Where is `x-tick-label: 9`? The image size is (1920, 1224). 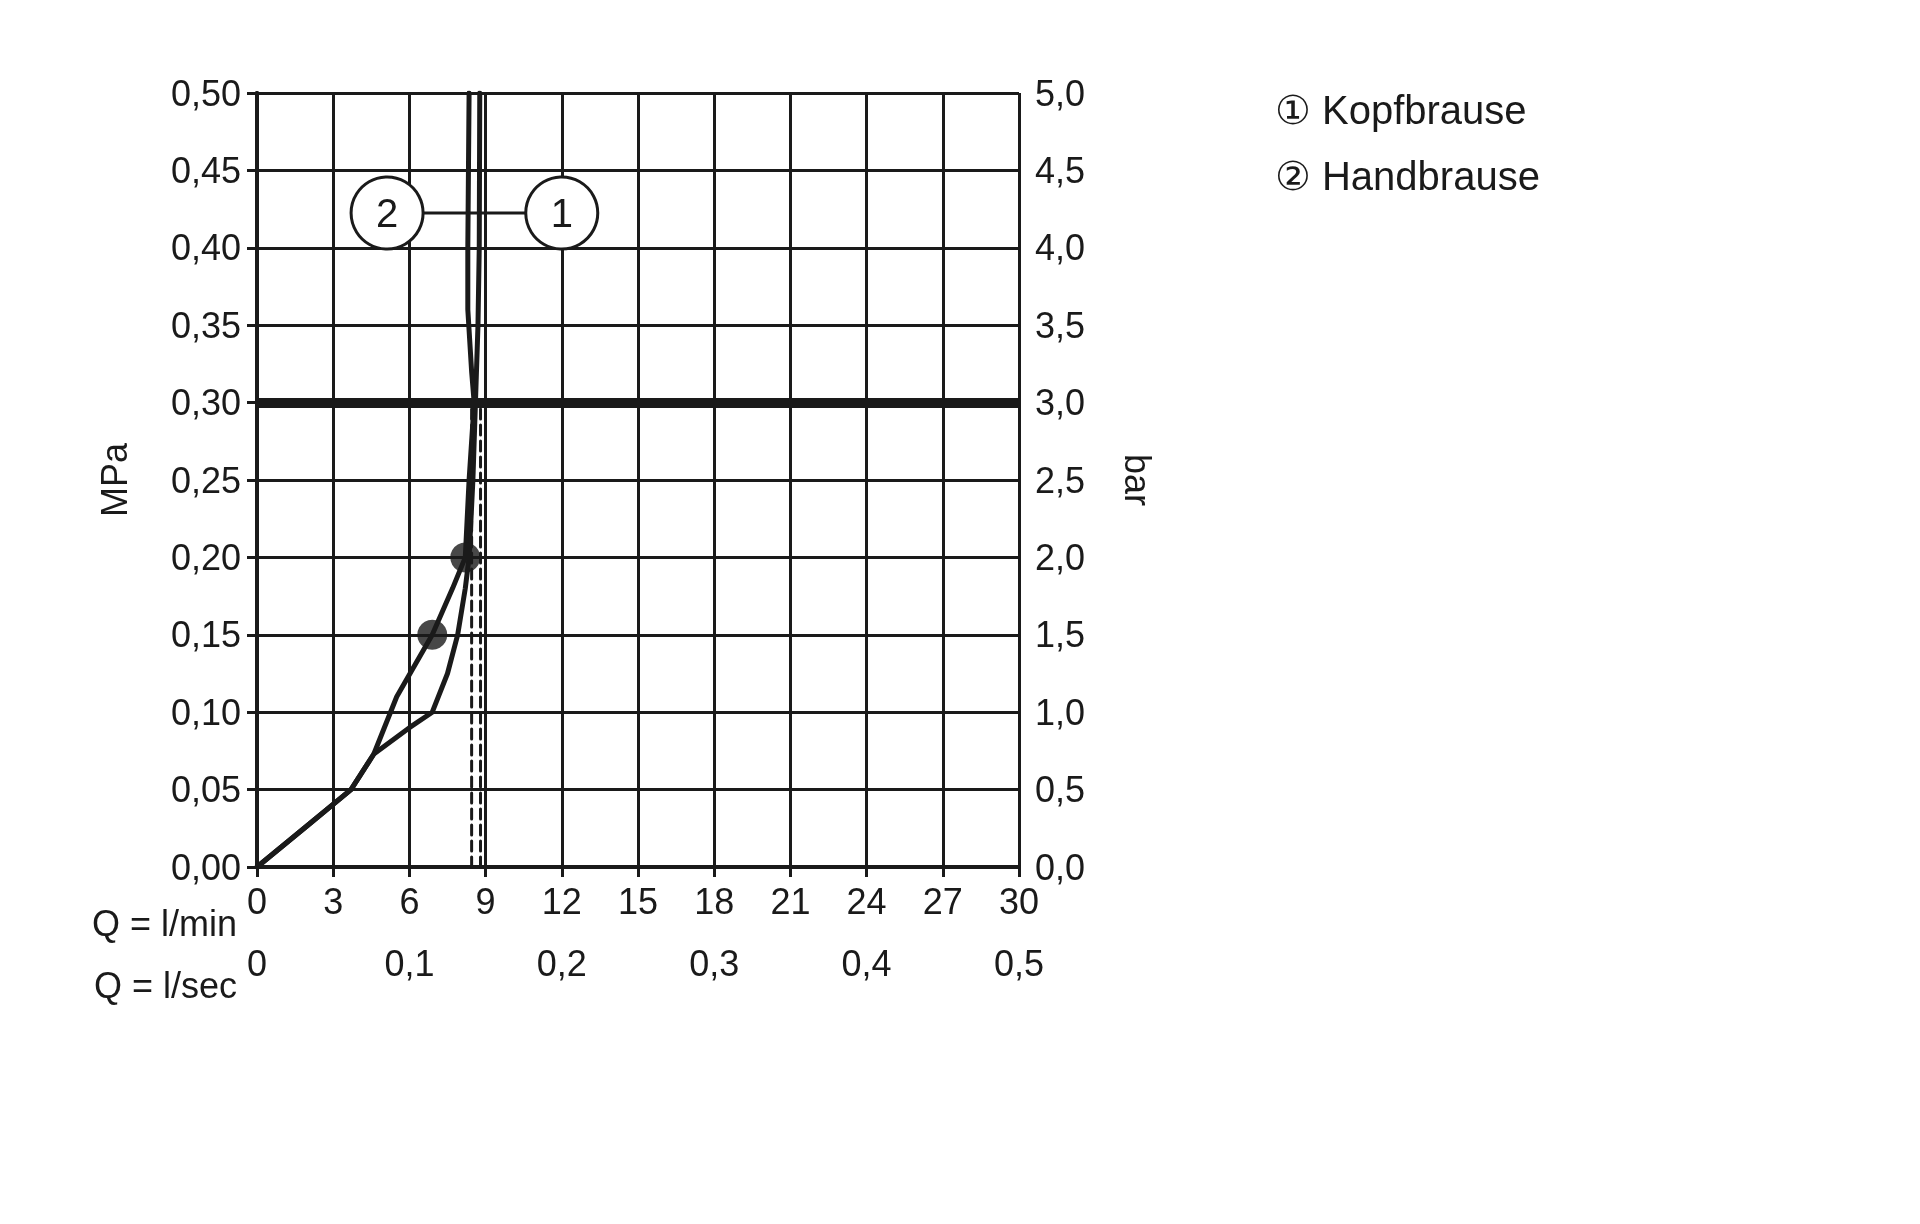
x-tick-label: 9 is located at coordinates (485, 901).